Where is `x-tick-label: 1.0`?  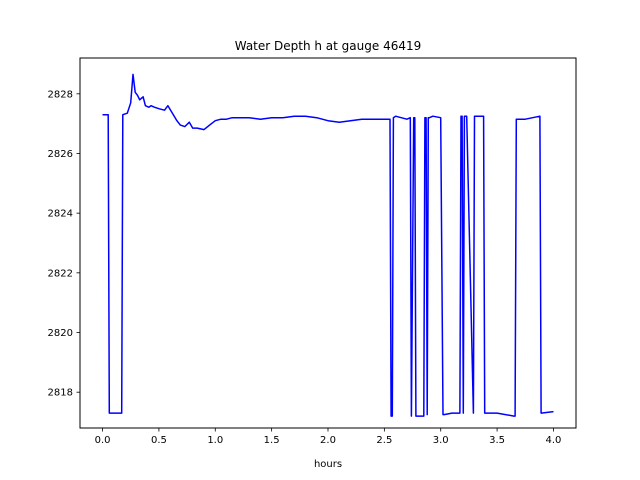
x-tick-label: 1.0 is located at coordinates (215, 440).